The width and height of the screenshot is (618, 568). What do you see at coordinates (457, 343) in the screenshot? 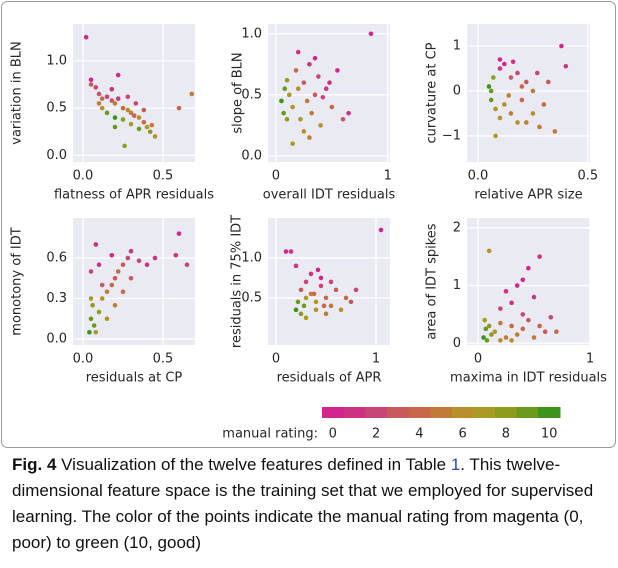
I see `y-tick-label: 0` at bounding box center [457, 343].